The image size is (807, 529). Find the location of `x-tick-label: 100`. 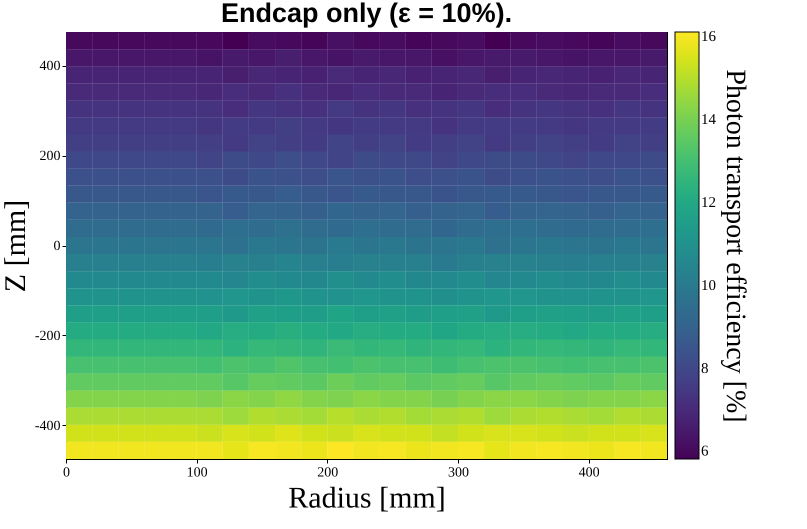

x-tick-label: 100 is located at coordinates (197, 473).